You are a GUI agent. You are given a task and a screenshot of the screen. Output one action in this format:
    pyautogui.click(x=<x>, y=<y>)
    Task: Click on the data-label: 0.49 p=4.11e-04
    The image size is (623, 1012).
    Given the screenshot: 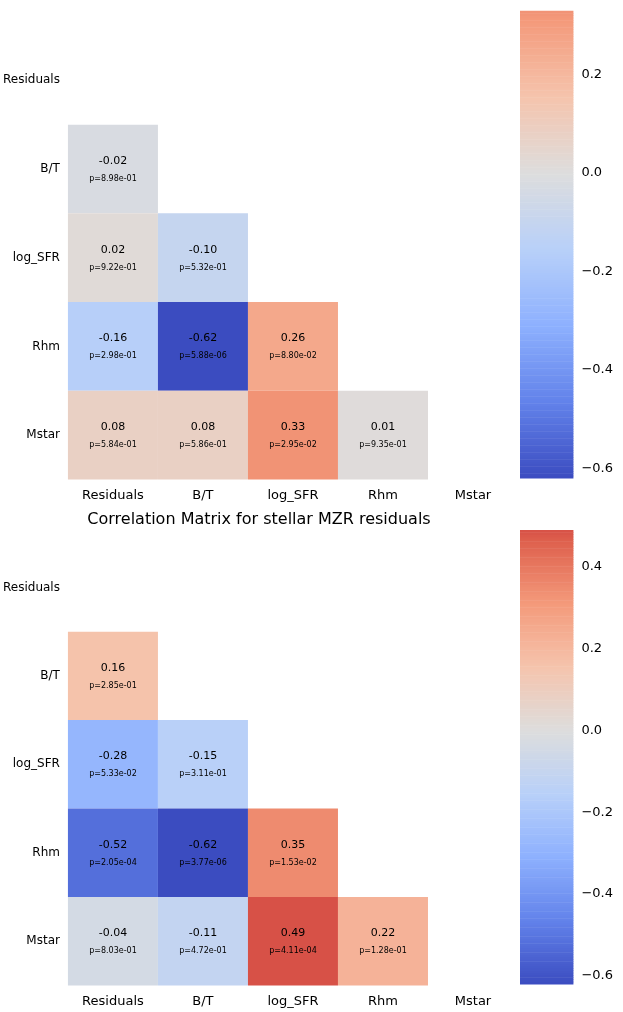 What is the action you would take?
    pyautogui.click(x=293, y=941)
    